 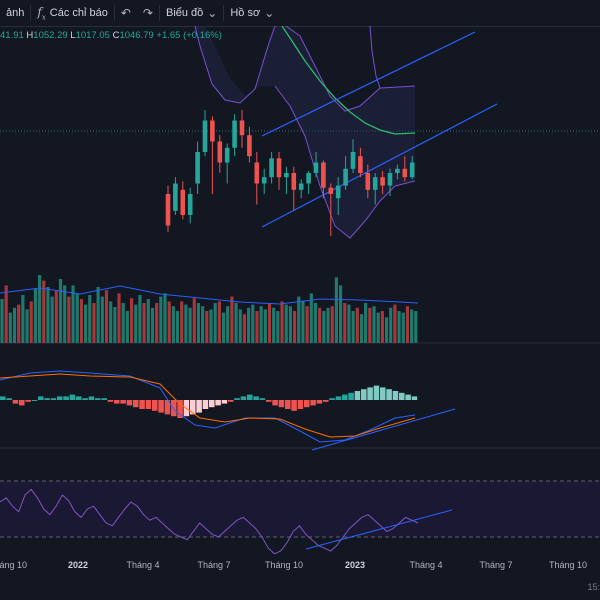 What do you see at coordinates (15, 13) in the screenshot?
I see `snapshot-menu: ảnh` at bounding box center [15, 13].